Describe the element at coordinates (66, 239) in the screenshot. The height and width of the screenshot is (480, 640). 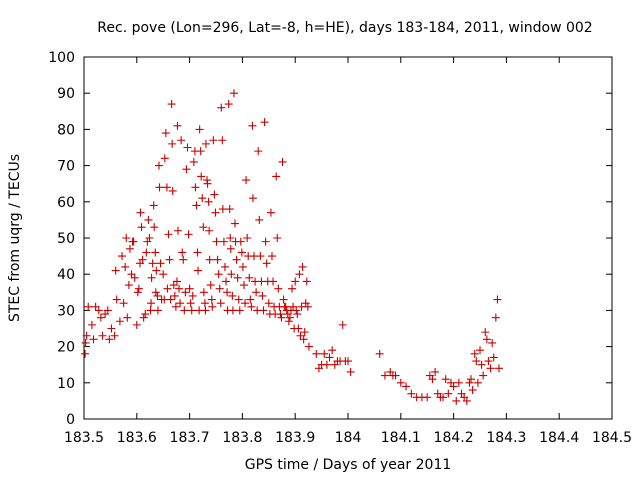
I see `y-tick-label: 50` at that location.